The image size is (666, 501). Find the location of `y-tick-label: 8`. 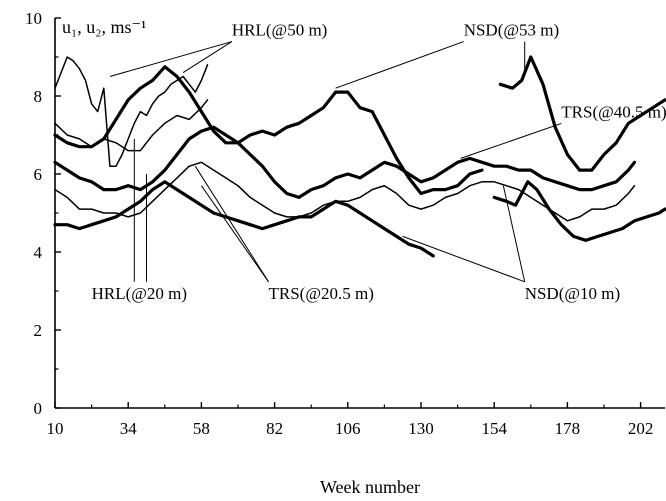

y-tick-label: 8 is located at coordinates (38, 96).